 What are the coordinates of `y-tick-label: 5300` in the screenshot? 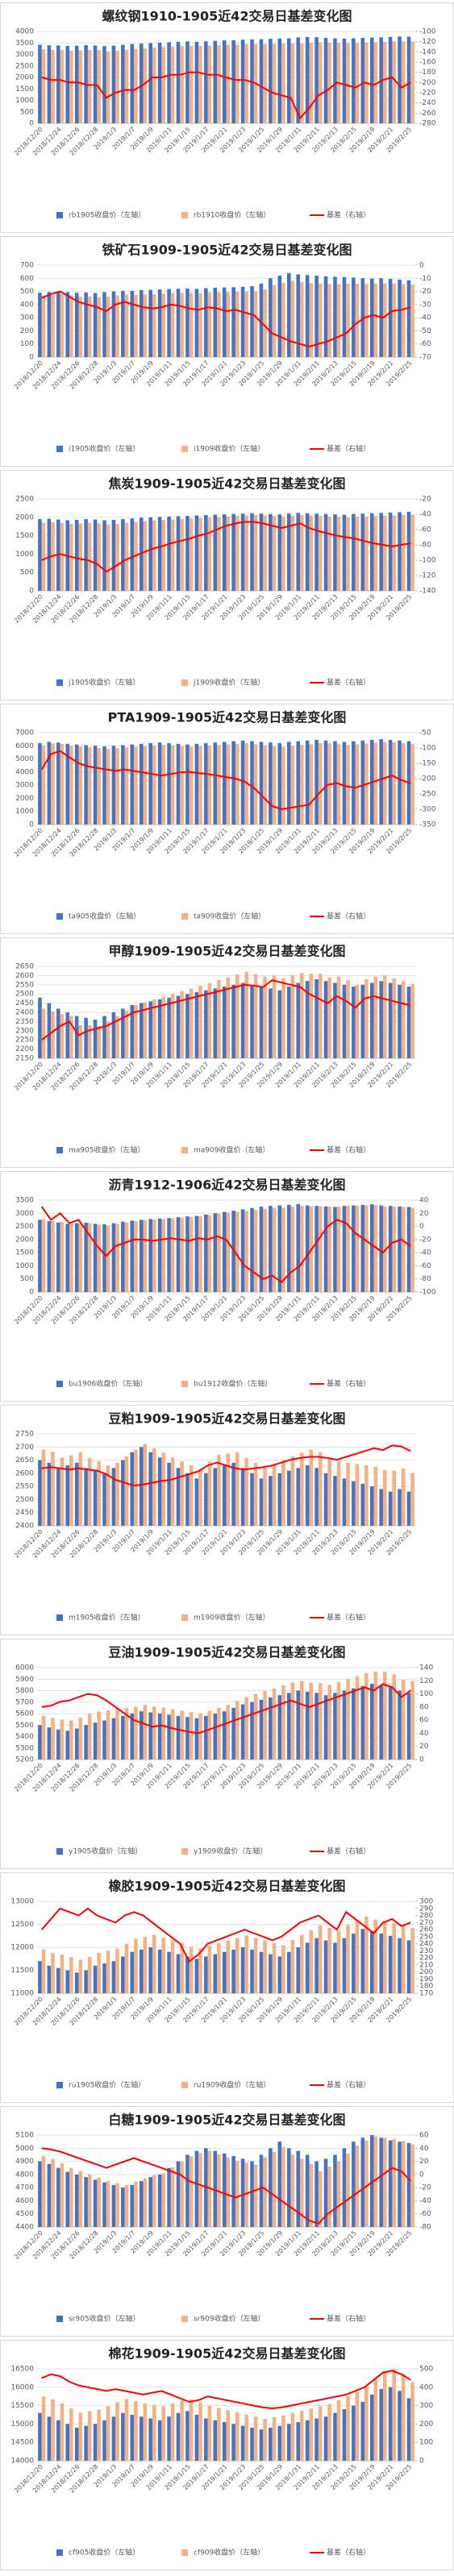 It's located at (24, 1748).